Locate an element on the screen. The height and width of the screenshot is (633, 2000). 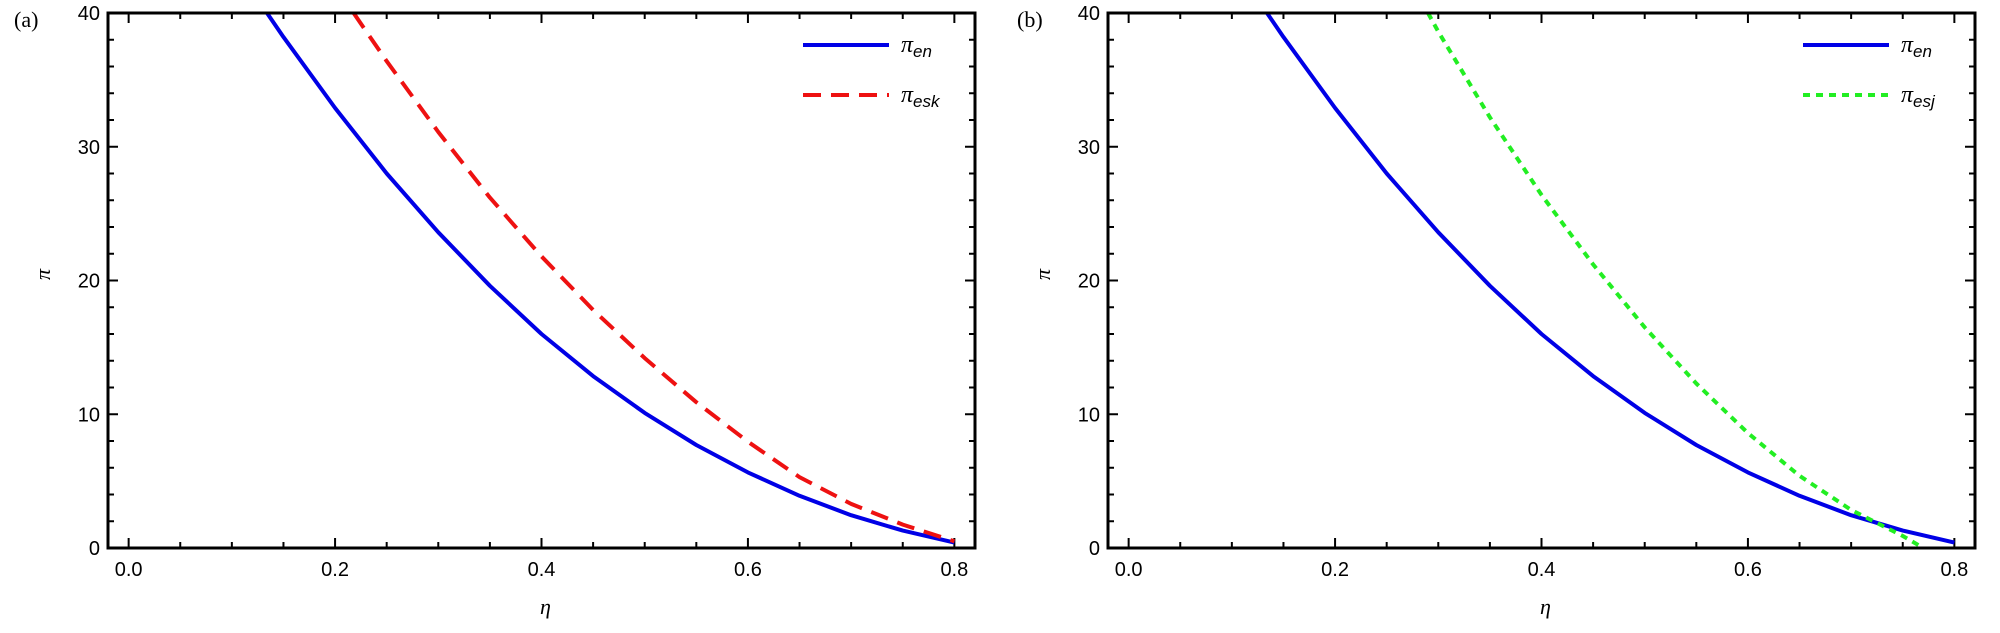
legend-label-esj: πesj is located at coordinates (1918, 96).